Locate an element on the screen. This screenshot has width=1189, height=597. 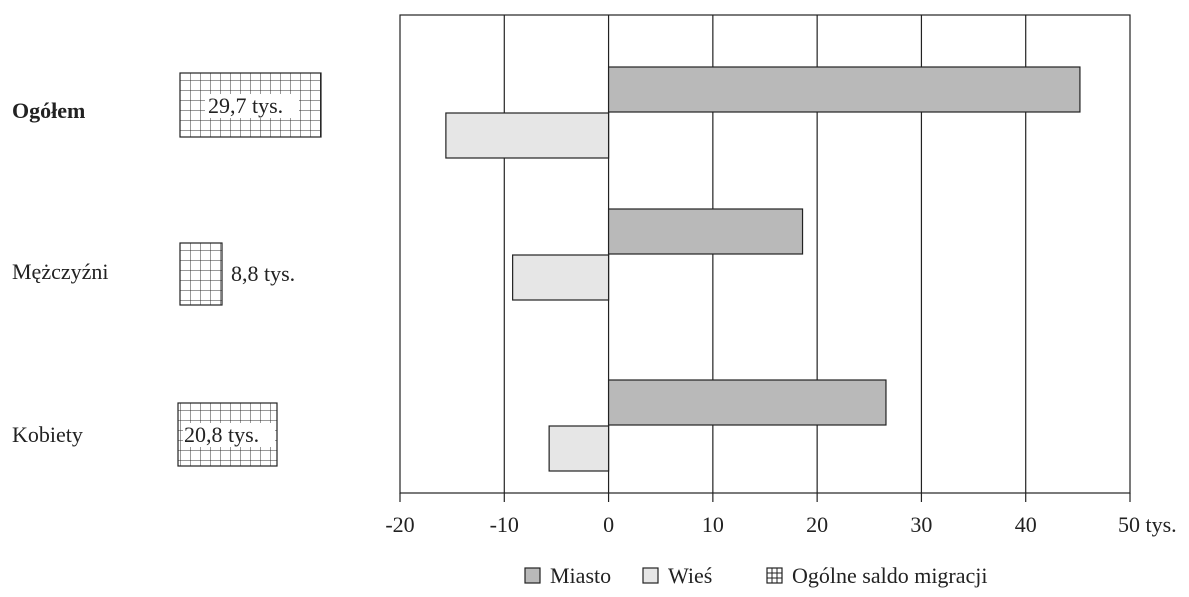
category-label-kobiety: Kobiety is located at coordinates (47, 434).